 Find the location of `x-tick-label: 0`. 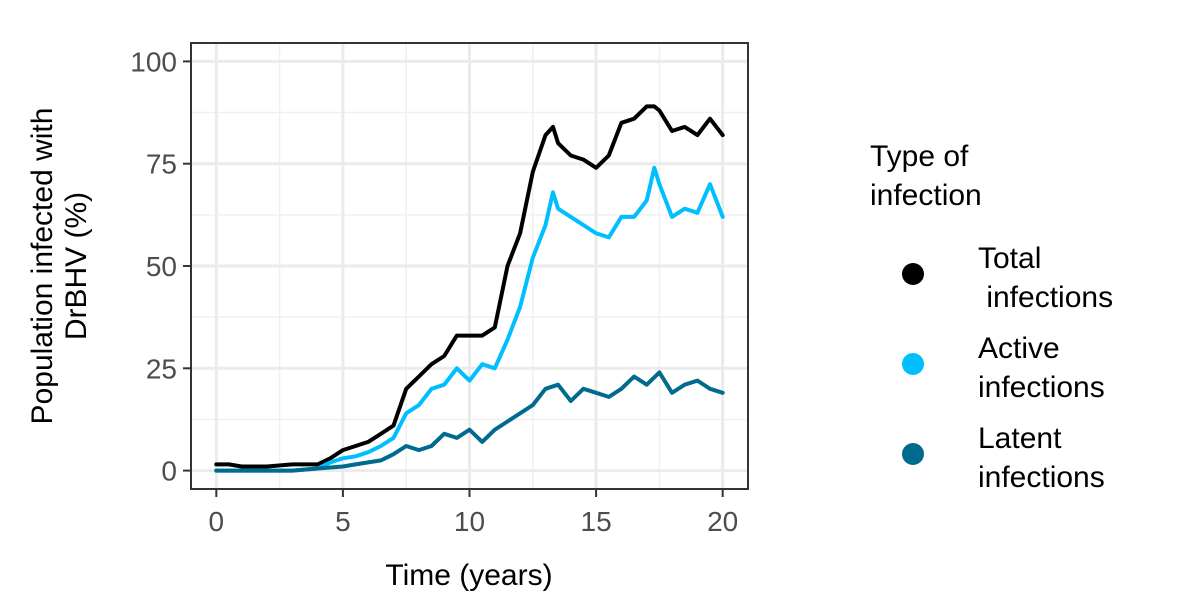

x-tick-label: 0 is located at coordinates (217, 521).